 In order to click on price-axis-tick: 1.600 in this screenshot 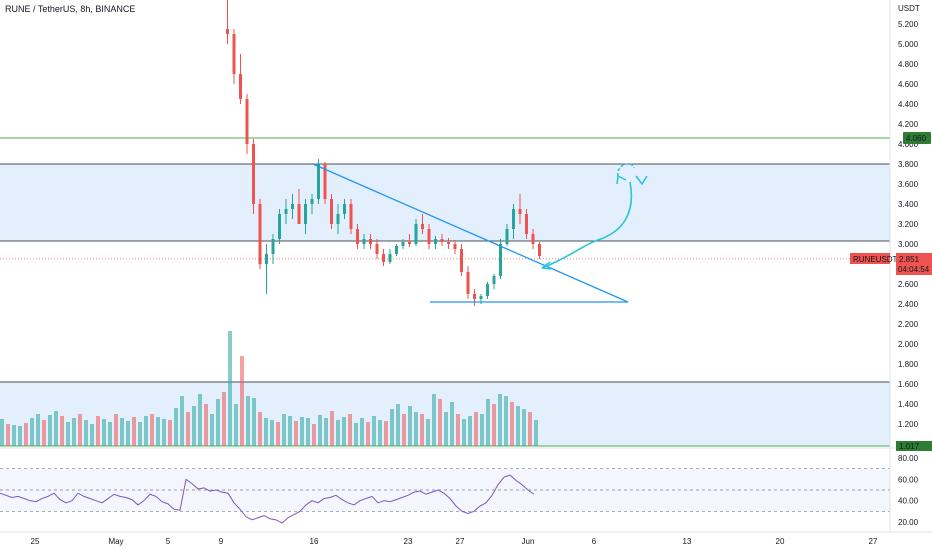, I will do `click(908, 384)`.